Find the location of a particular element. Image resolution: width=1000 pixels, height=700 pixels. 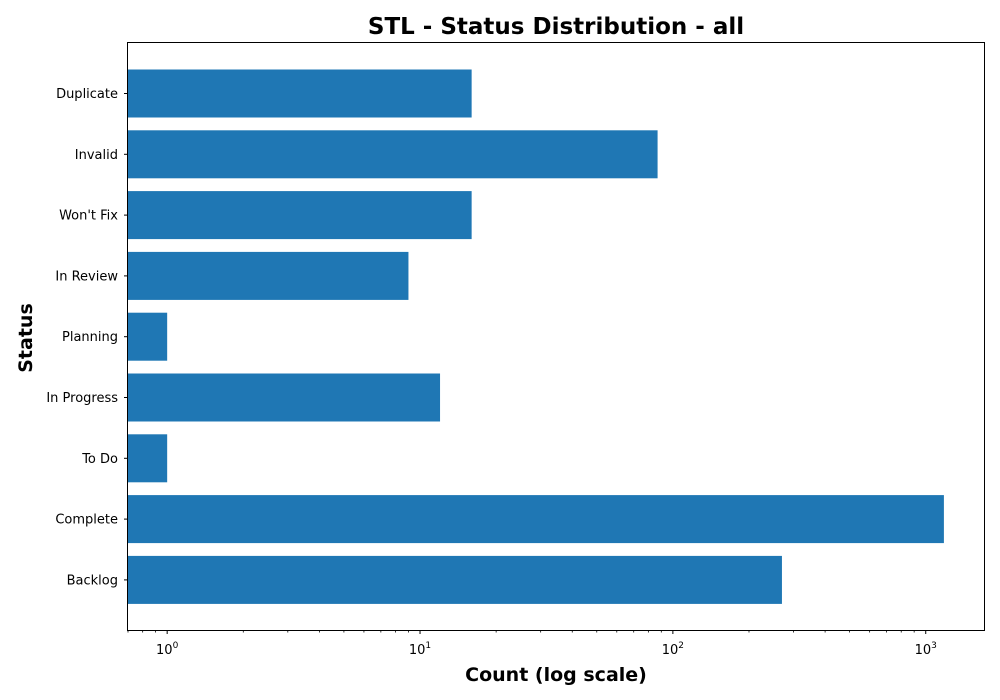

bar-won-t-fix is located at coordinates (300, 215).